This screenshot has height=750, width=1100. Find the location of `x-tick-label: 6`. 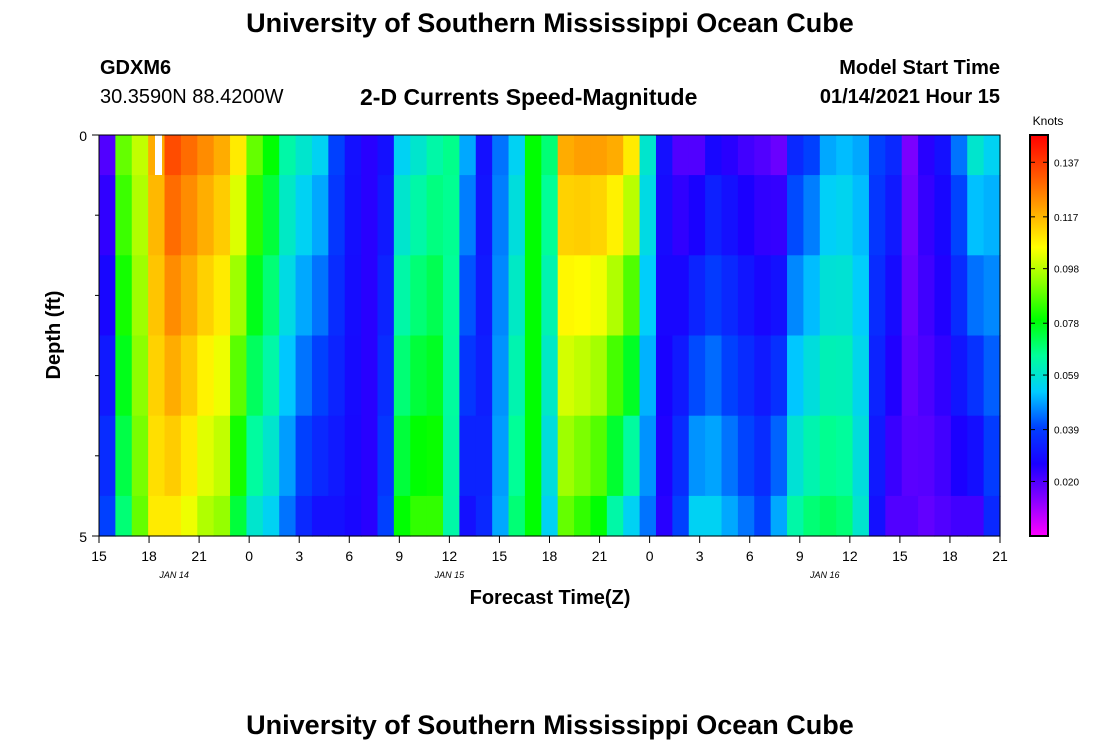

x-tick-label: 6 is located at coordinates (349, 556).